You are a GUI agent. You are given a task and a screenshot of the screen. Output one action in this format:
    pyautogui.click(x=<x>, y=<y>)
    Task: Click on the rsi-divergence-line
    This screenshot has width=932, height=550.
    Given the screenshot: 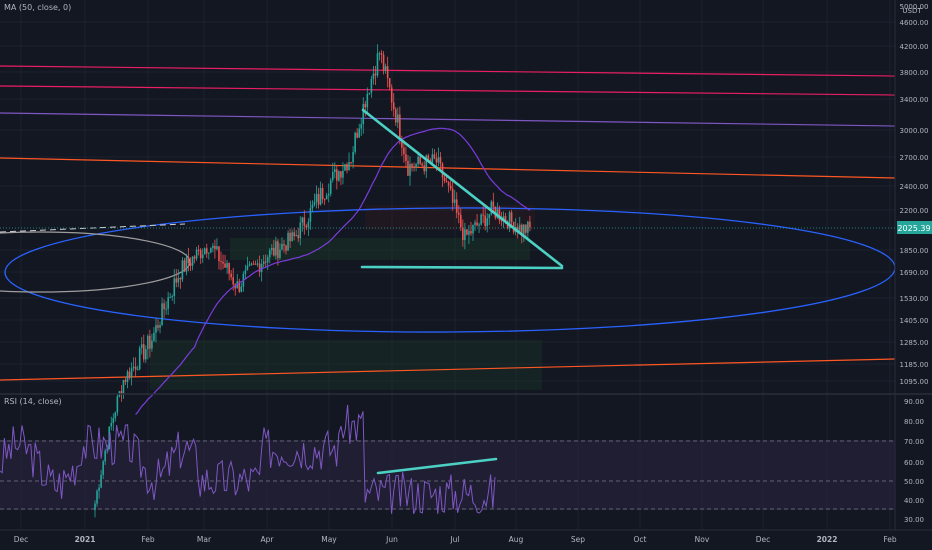 What is the action you would take?
    pyautogui.click(x=437, y=466)
    